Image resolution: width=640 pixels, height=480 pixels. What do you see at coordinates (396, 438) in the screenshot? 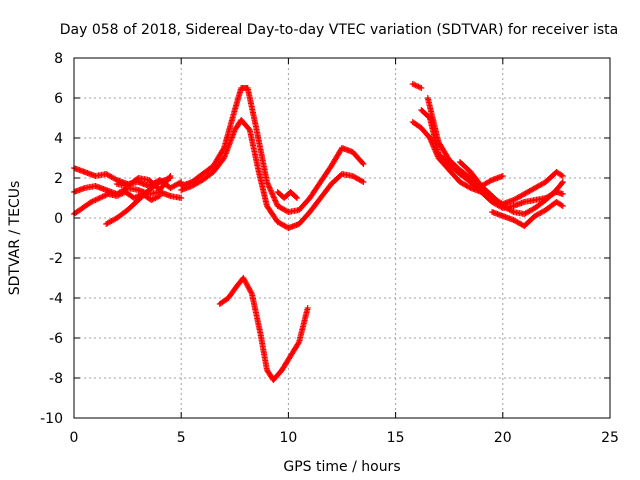
I see `x-tick-label: 15` at bounding box center [396, 438].